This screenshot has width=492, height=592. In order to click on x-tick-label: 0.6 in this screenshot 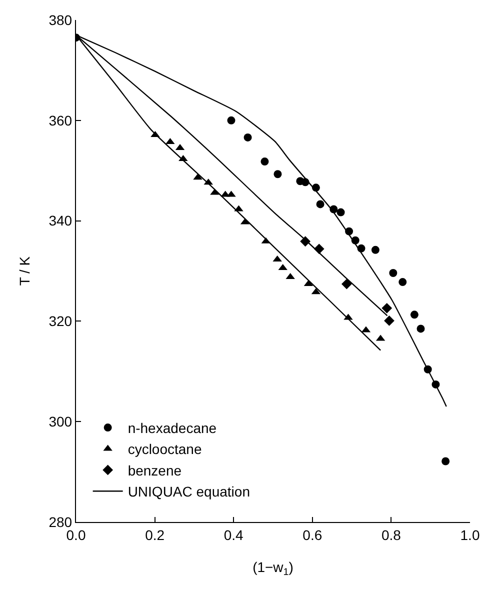, I will do `click(312, 534)`.